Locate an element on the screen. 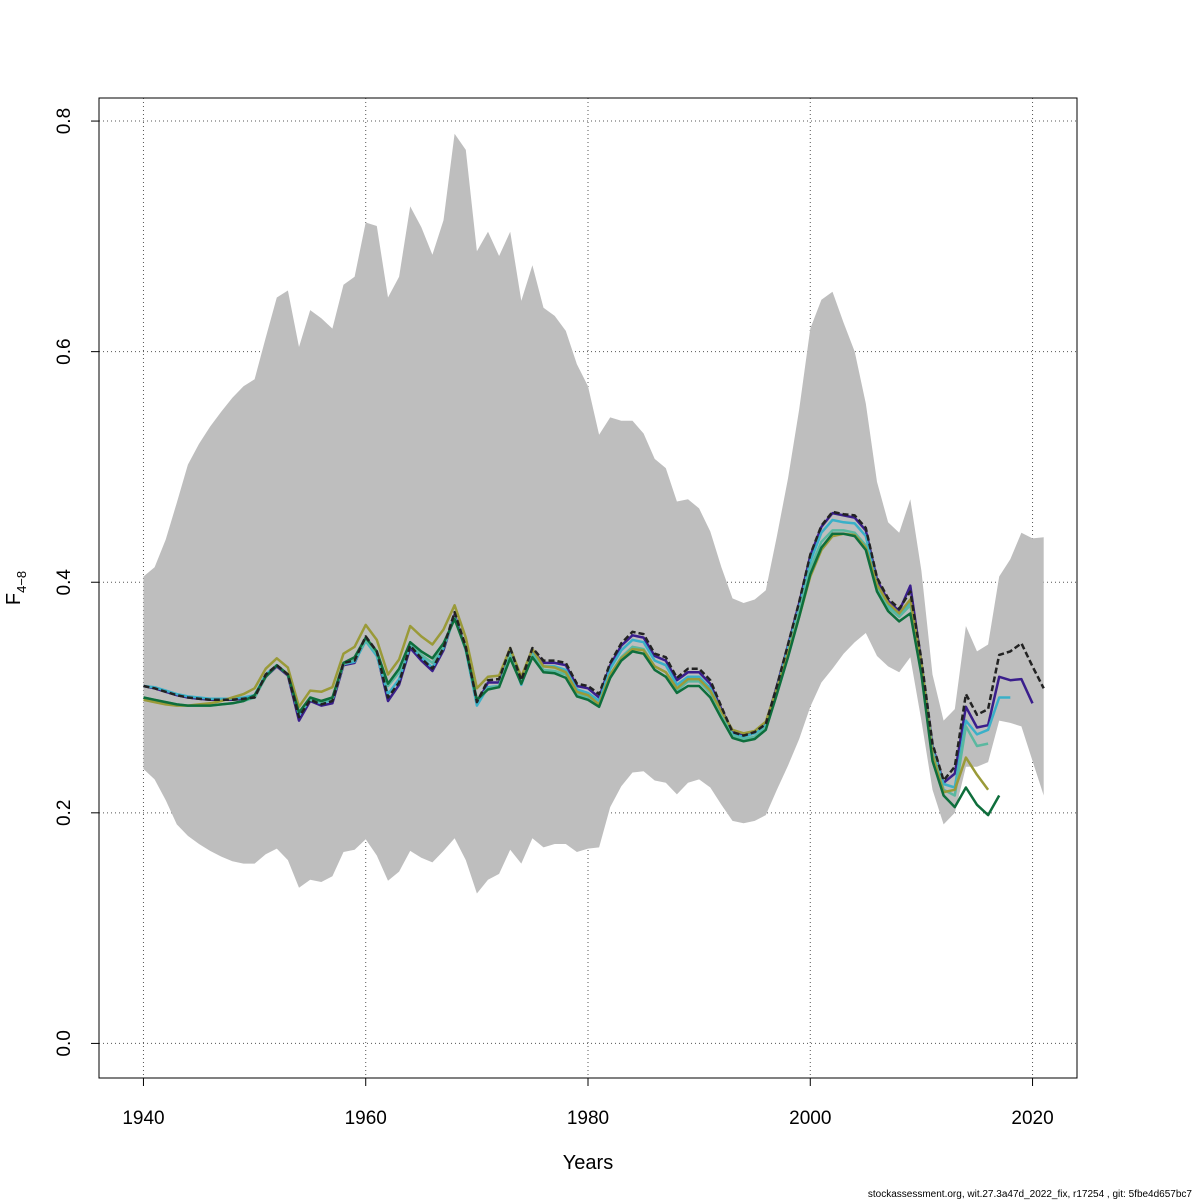 The image size is (1200, 1200). x-tick-label-2000: 2000 is located at coordinates (810, 1118).